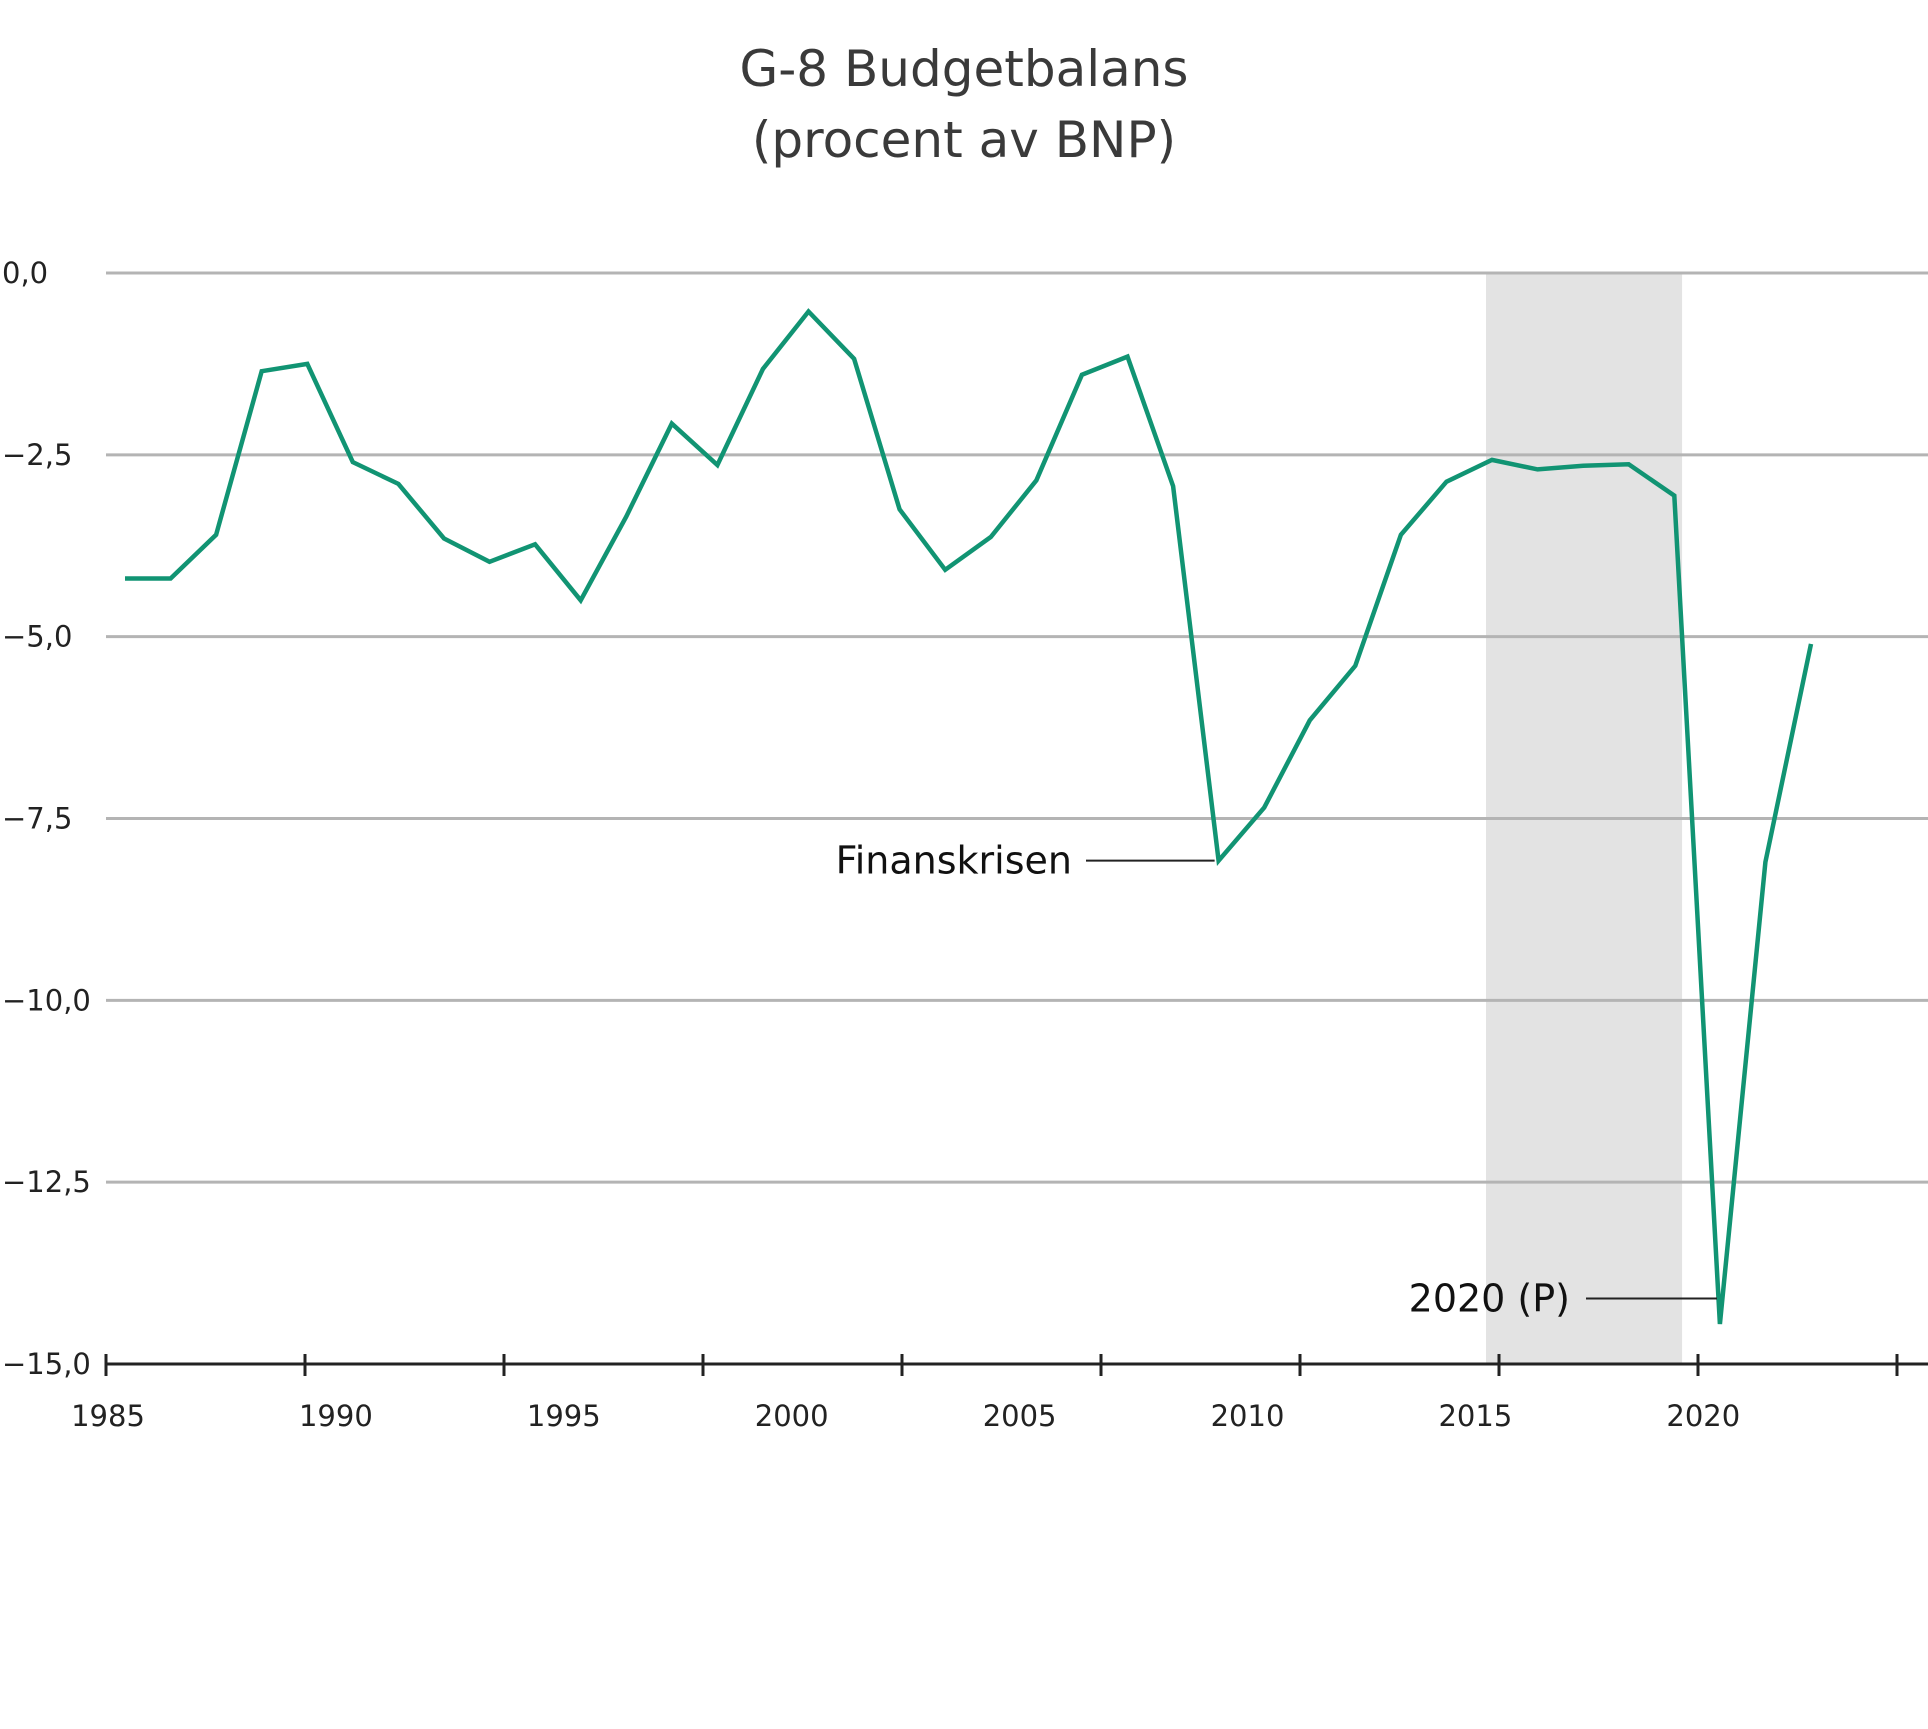  Describe the element at coordinates (108, 1416) in the screenshot. I see `x-tick-label: 1985` at that location.